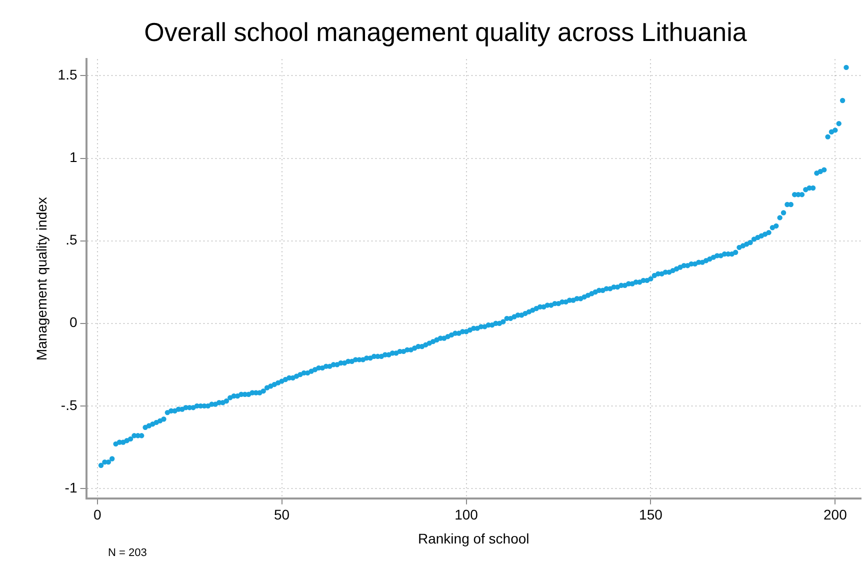 The height and width of the screenshot is (582, 865). Describe the element at coordinates (466, 514) in the screenshot. I see `x-tick-label: 100` at that location.